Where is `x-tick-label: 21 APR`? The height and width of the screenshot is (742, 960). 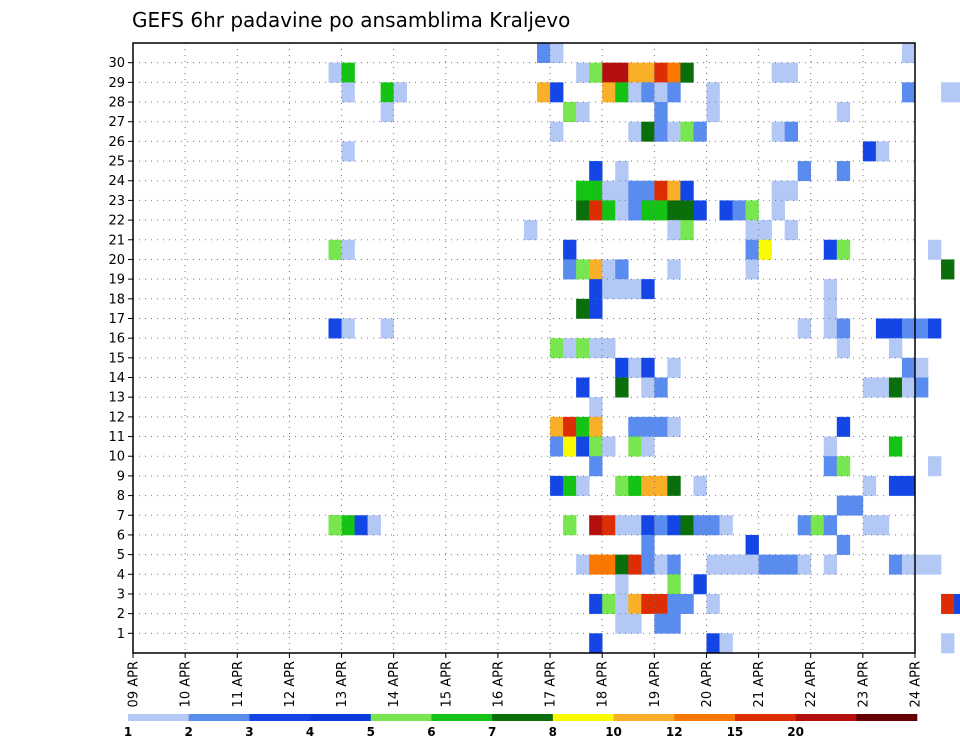 x-tick-label: 21 APR is located at coordinates (759, 684).